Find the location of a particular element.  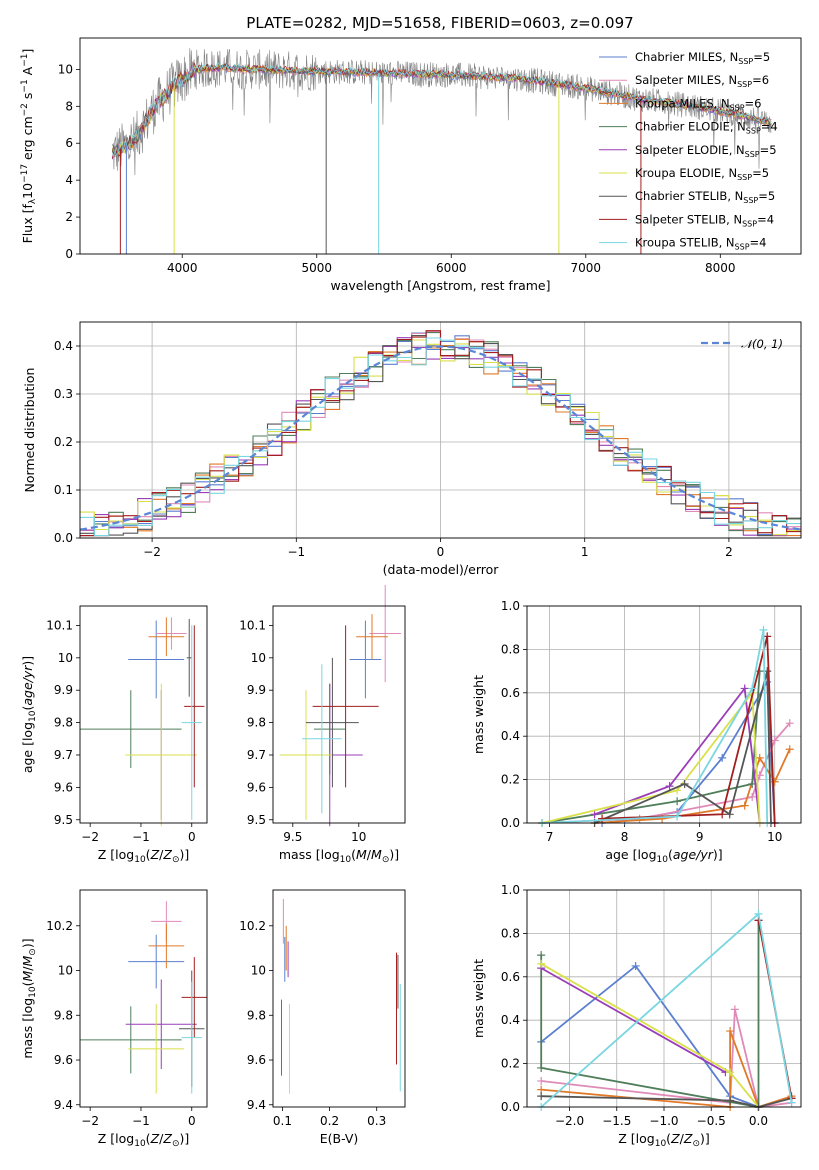

y-tick-label: 0.4 is located at coordinates (510, 736).